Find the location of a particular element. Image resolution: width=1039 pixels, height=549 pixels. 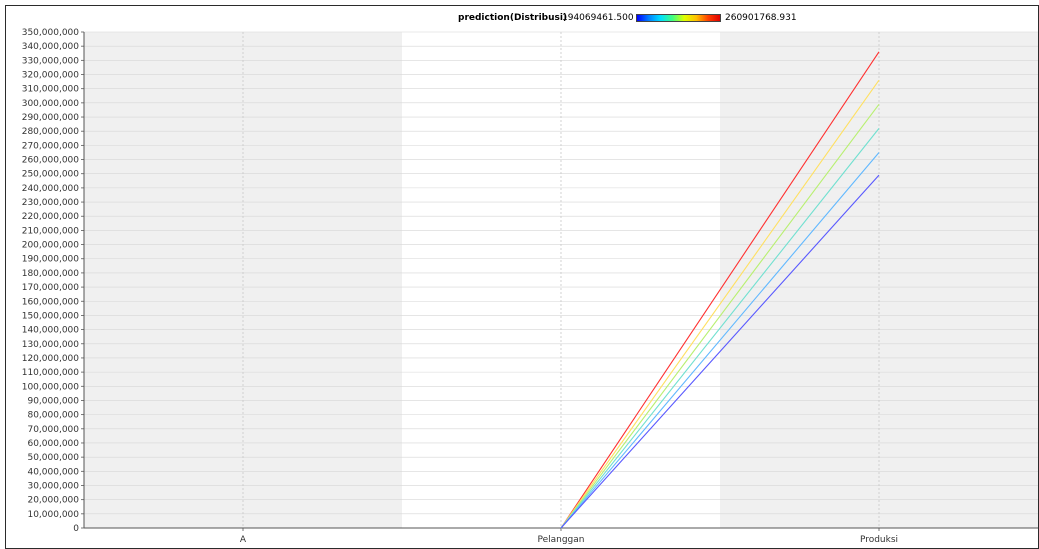

y-tick-label-17: 170,000,000 is located at coordinates (51, 288).